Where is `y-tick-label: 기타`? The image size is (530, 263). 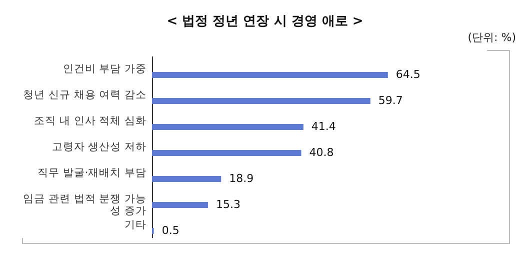
y-tick-label: 기타 is located at coordinates (135, 225).